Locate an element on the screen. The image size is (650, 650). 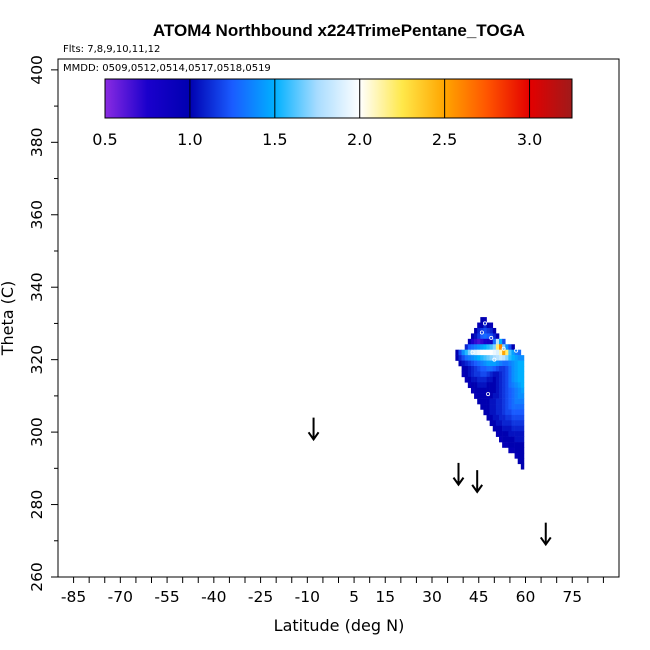
x-tick-label: 60 is located at coordinates (526, 597).